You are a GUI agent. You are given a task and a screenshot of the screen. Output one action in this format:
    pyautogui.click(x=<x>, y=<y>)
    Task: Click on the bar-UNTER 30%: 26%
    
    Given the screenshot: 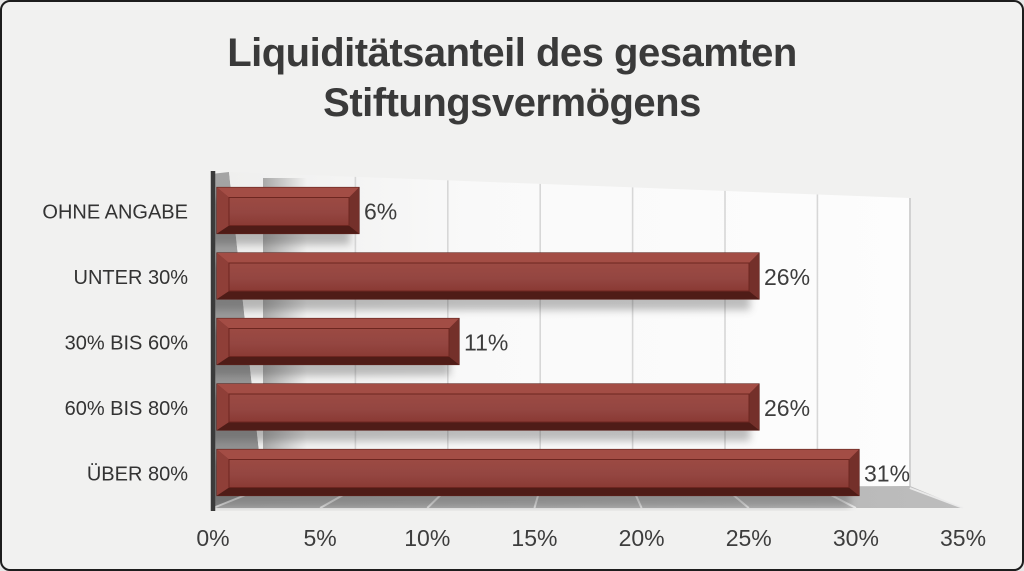 What is the action you would take?
    pyautogui.click(x=511, y=281)
    